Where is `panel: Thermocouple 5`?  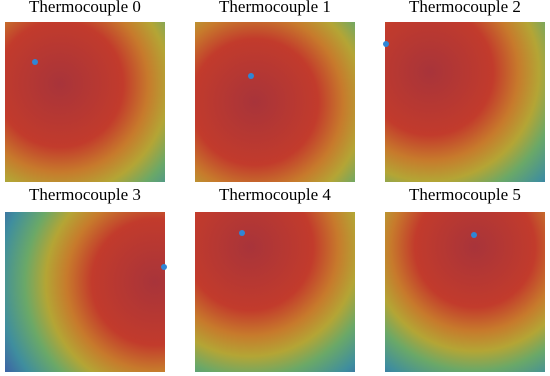
panel: Thermocouple 5 is located at coordinates (465, 278).